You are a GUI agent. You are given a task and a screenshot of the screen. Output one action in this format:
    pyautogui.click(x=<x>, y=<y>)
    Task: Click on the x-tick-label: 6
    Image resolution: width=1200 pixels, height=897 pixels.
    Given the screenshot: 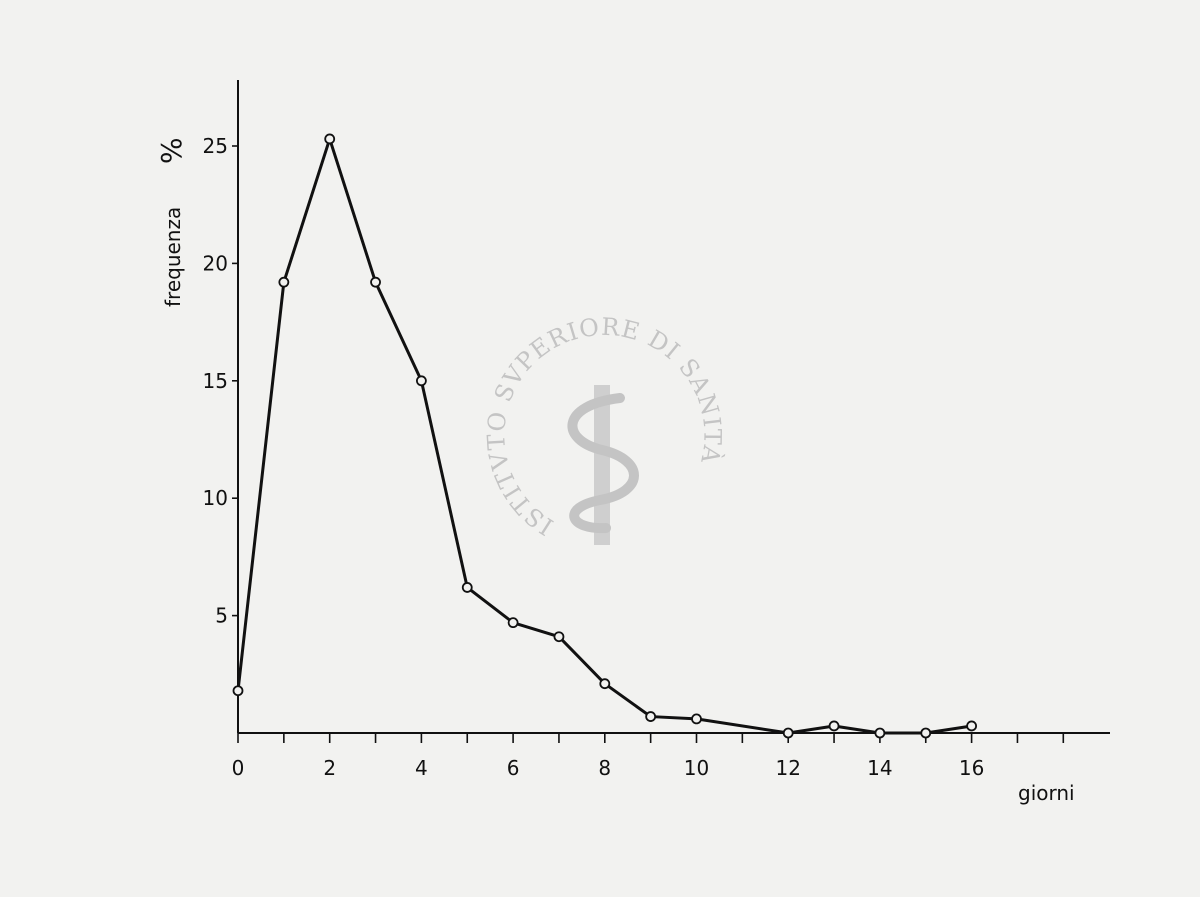 What is the action you would take?
    pyautogui.click(x=513, y=768)
    